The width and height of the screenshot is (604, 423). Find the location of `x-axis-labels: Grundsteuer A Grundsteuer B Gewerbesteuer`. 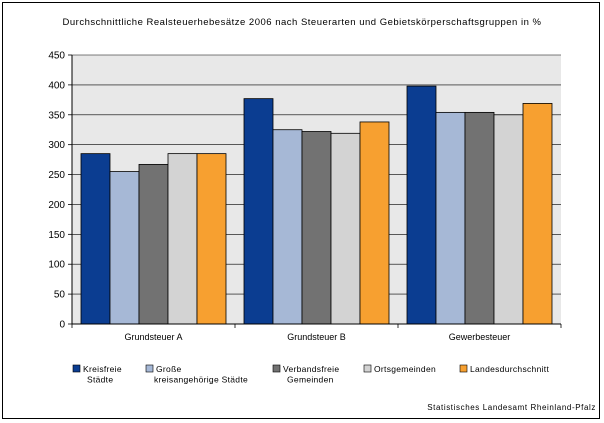

x-axis-labels: Grundsteuer A Grundsteuer B Gewerbesteuer is located at coordinates (317, 337).